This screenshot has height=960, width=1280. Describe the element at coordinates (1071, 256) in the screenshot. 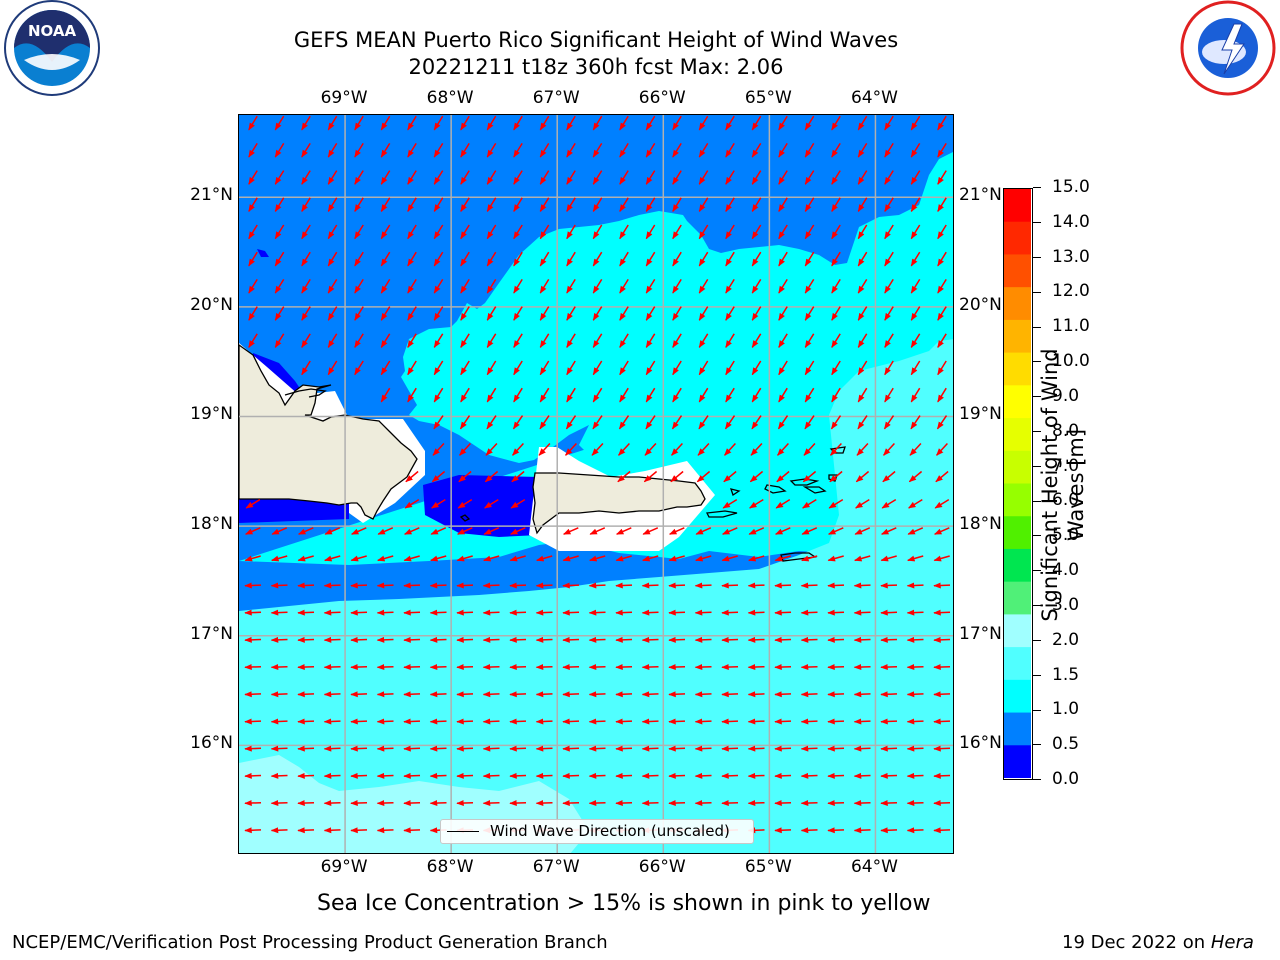

I see `colorbar-tick-label: 13.0` at that location.